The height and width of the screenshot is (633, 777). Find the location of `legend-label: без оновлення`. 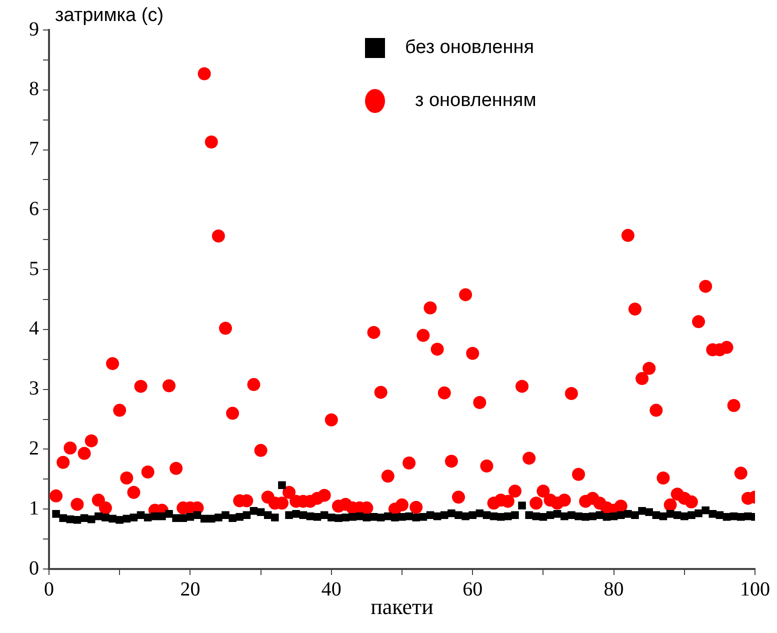

legend-label: без оновлення is located at coordinates (469, 47).